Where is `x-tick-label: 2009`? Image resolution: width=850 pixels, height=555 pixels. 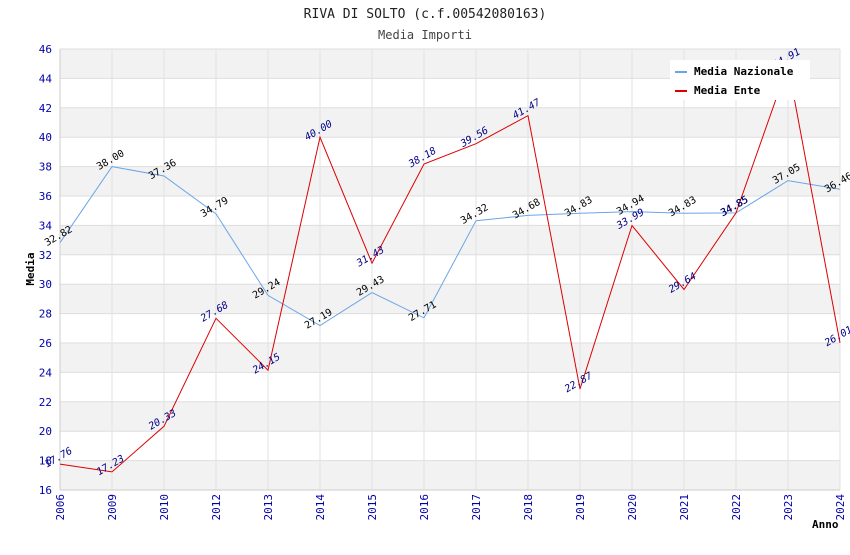 x-tick-label: 2009 is located at coordinates (112, 507).